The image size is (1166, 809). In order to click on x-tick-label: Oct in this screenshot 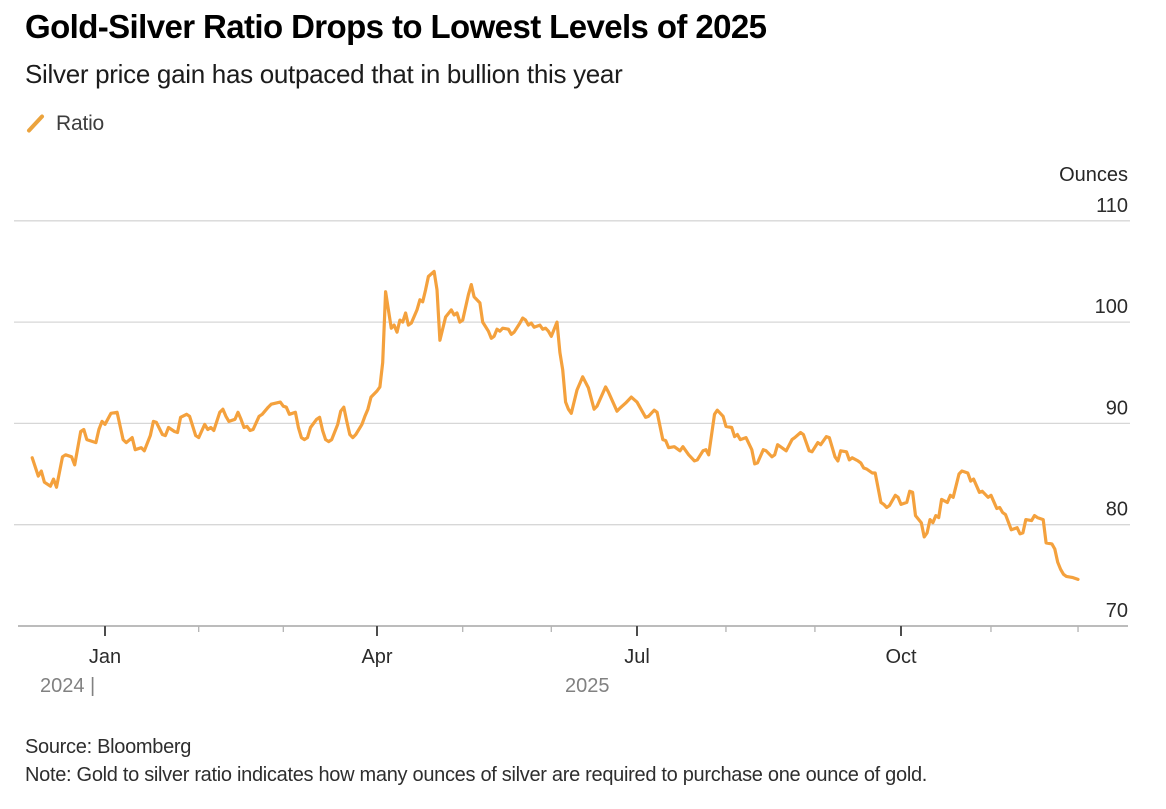, I will do `click(901, 657)`.